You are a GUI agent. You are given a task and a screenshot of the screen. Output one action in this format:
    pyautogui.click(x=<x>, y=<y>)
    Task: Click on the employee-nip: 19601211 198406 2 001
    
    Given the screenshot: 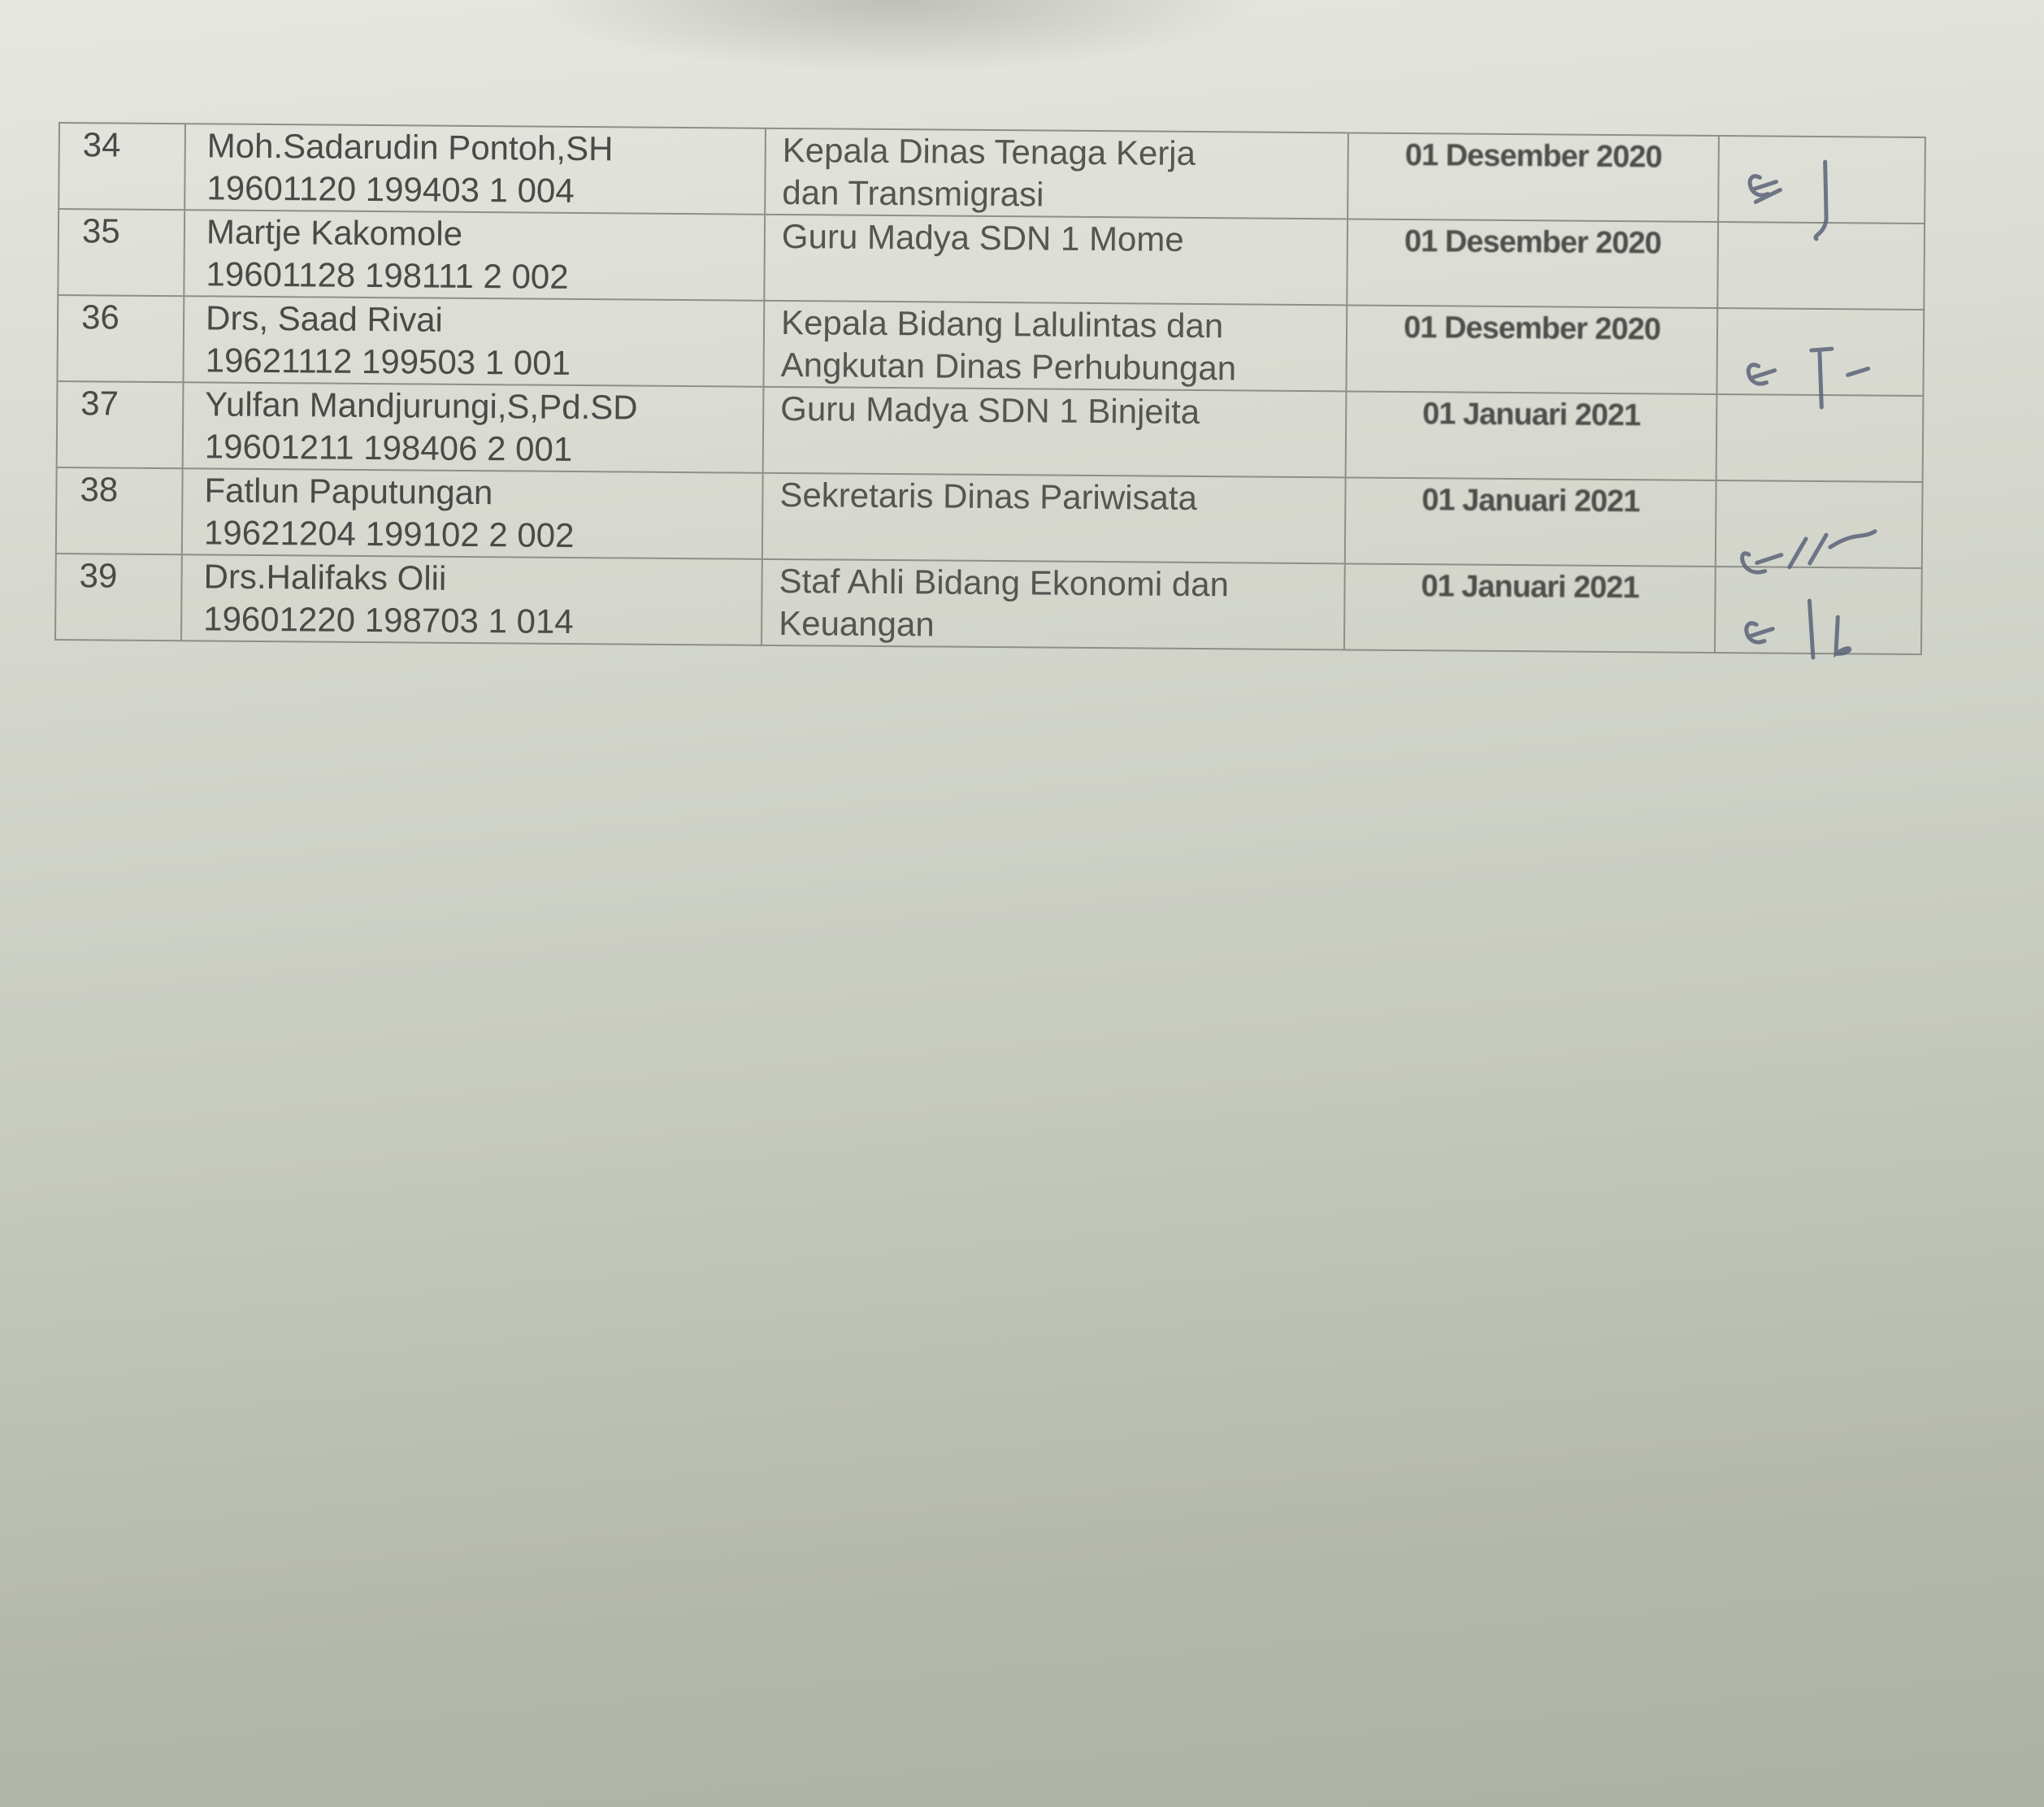 What is the action you would take?
    pyautogui.click(x=388, y=447)
    